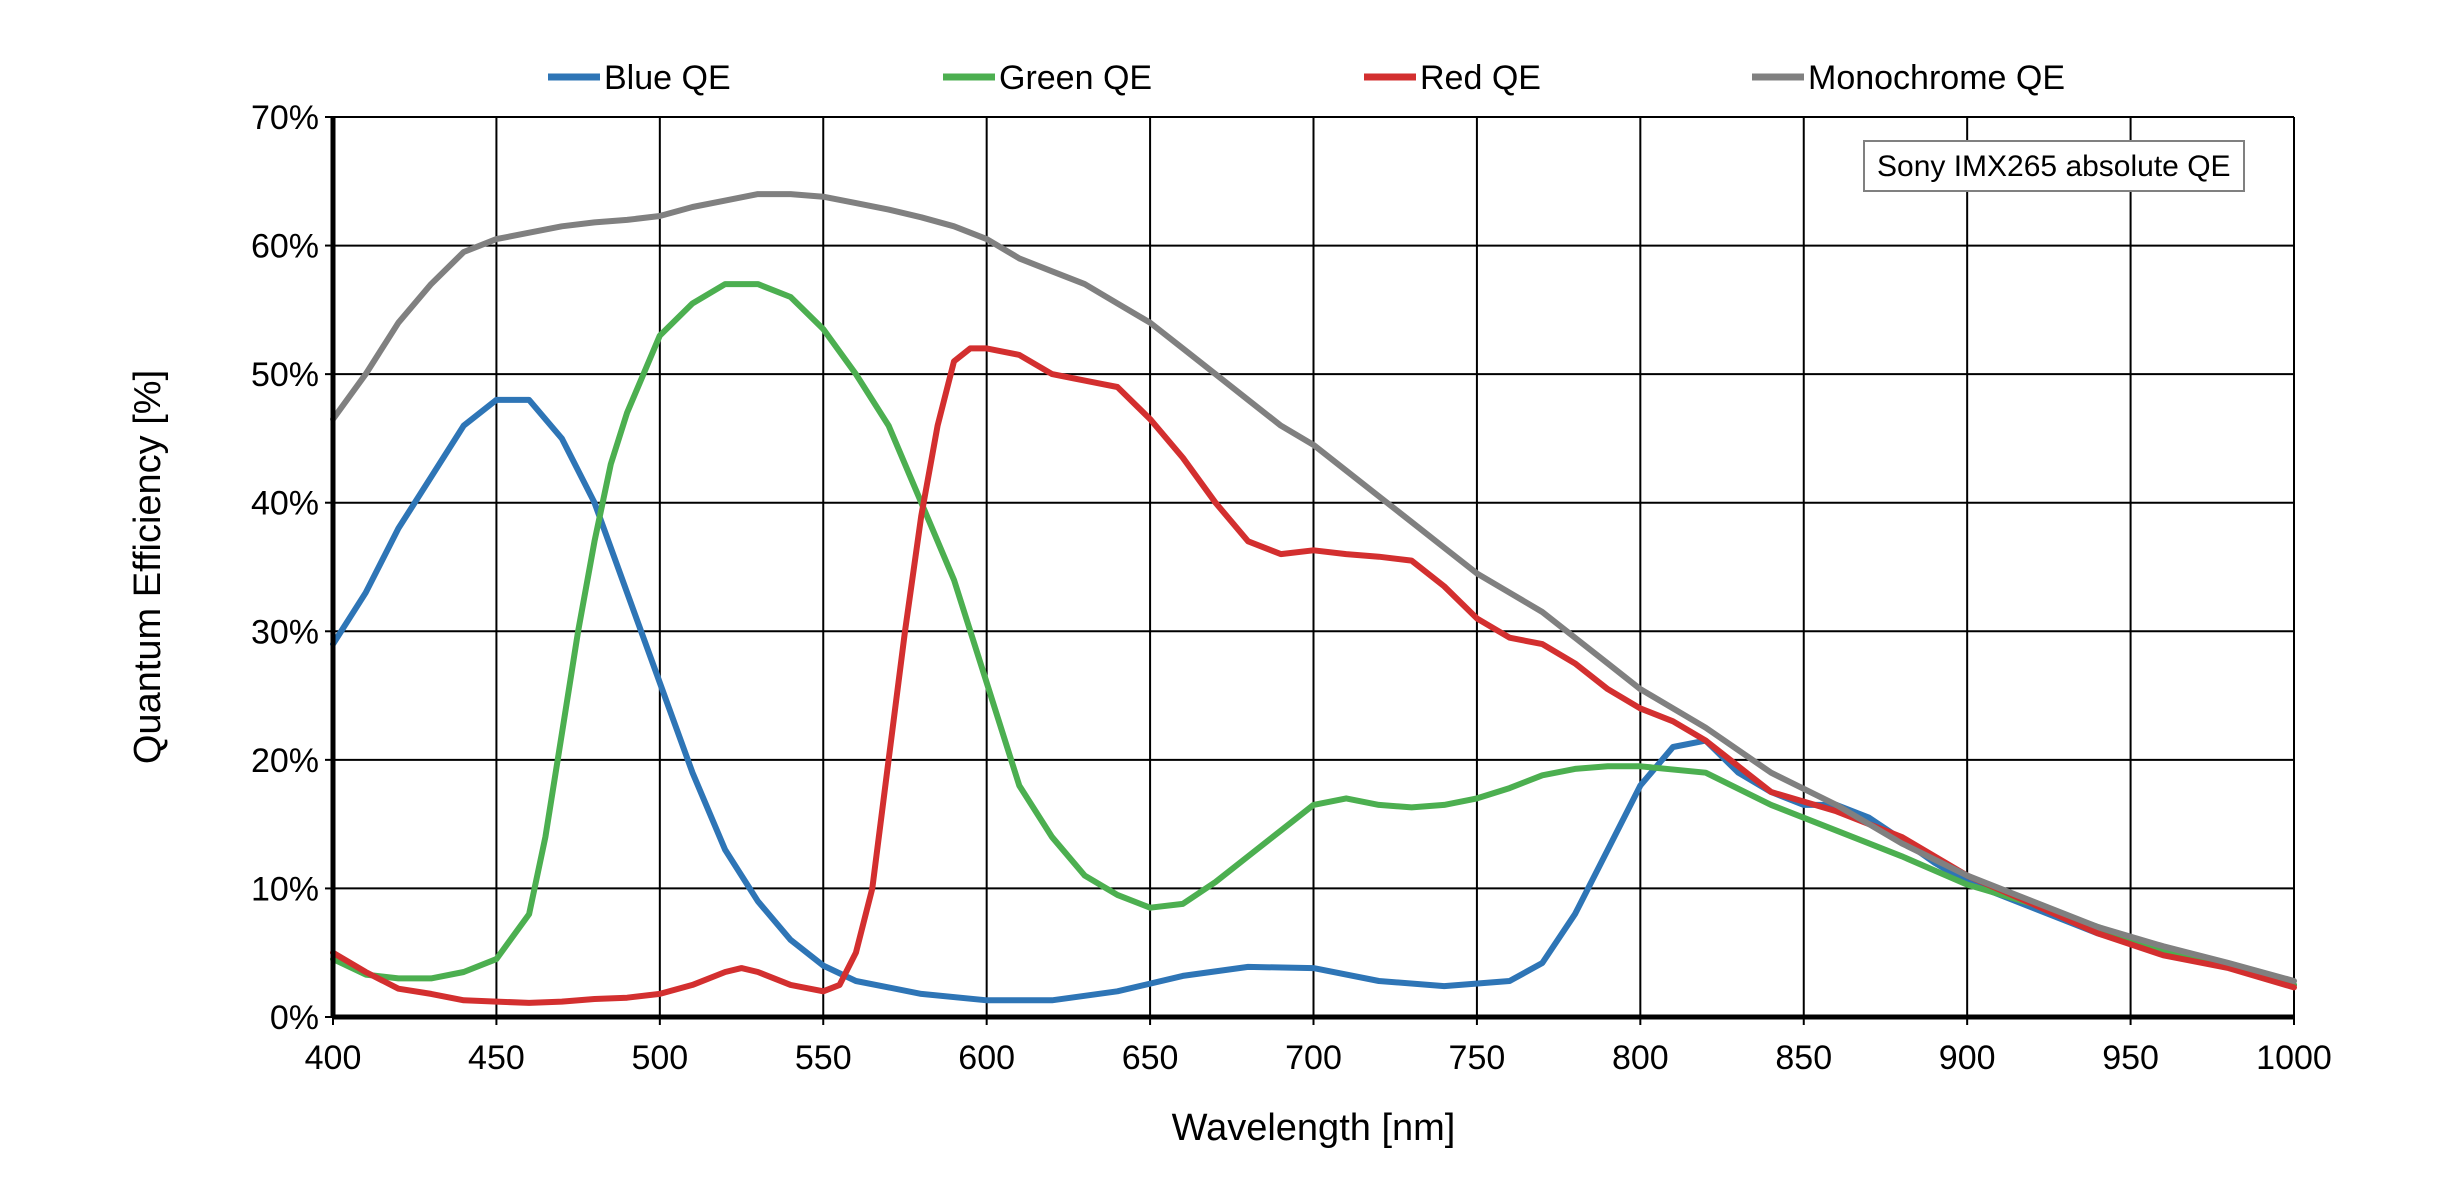 Image resolution: width=2438 pixels, height=1194 pixels. What do you see at coordinates (294, 1018) in the screenshot?
I see `y-tick-label: 0%` at bounding box center [294, 1018].